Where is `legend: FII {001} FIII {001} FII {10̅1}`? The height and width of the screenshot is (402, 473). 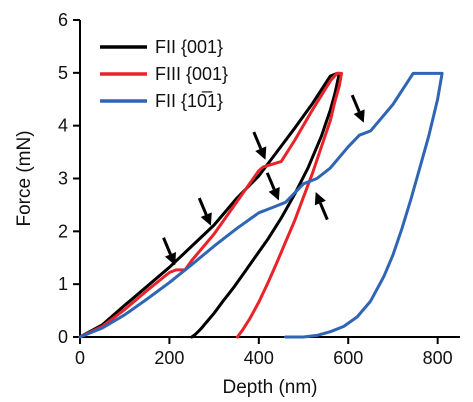 legend: FII {001} FIII {001} FII {10̅1} is located at coordinates (164, 74).